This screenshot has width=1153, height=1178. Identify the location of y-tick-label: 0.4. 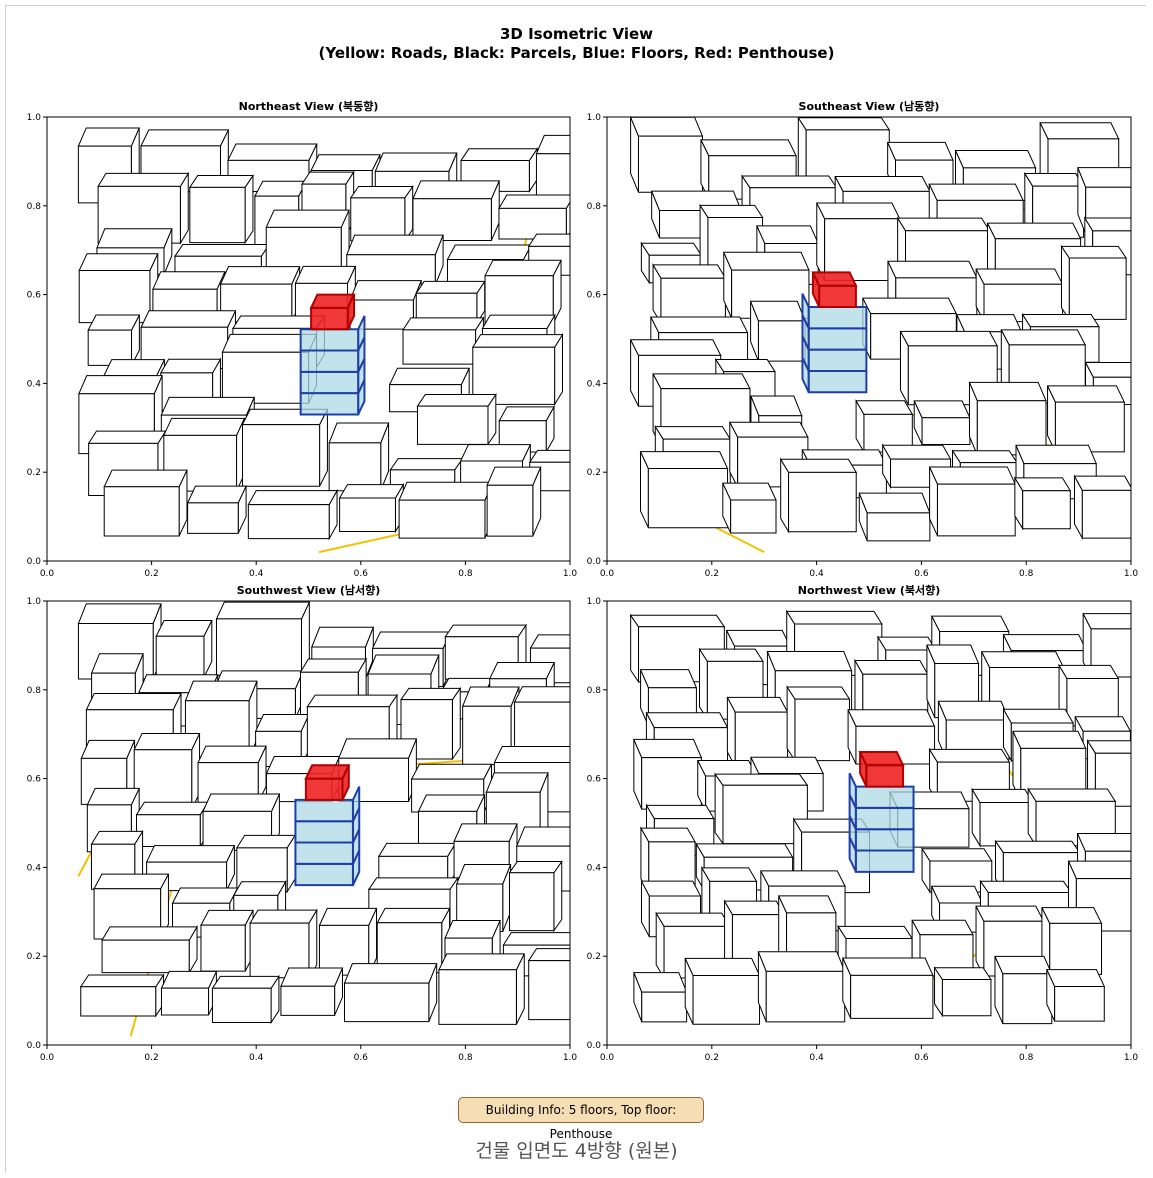
(34, 868).